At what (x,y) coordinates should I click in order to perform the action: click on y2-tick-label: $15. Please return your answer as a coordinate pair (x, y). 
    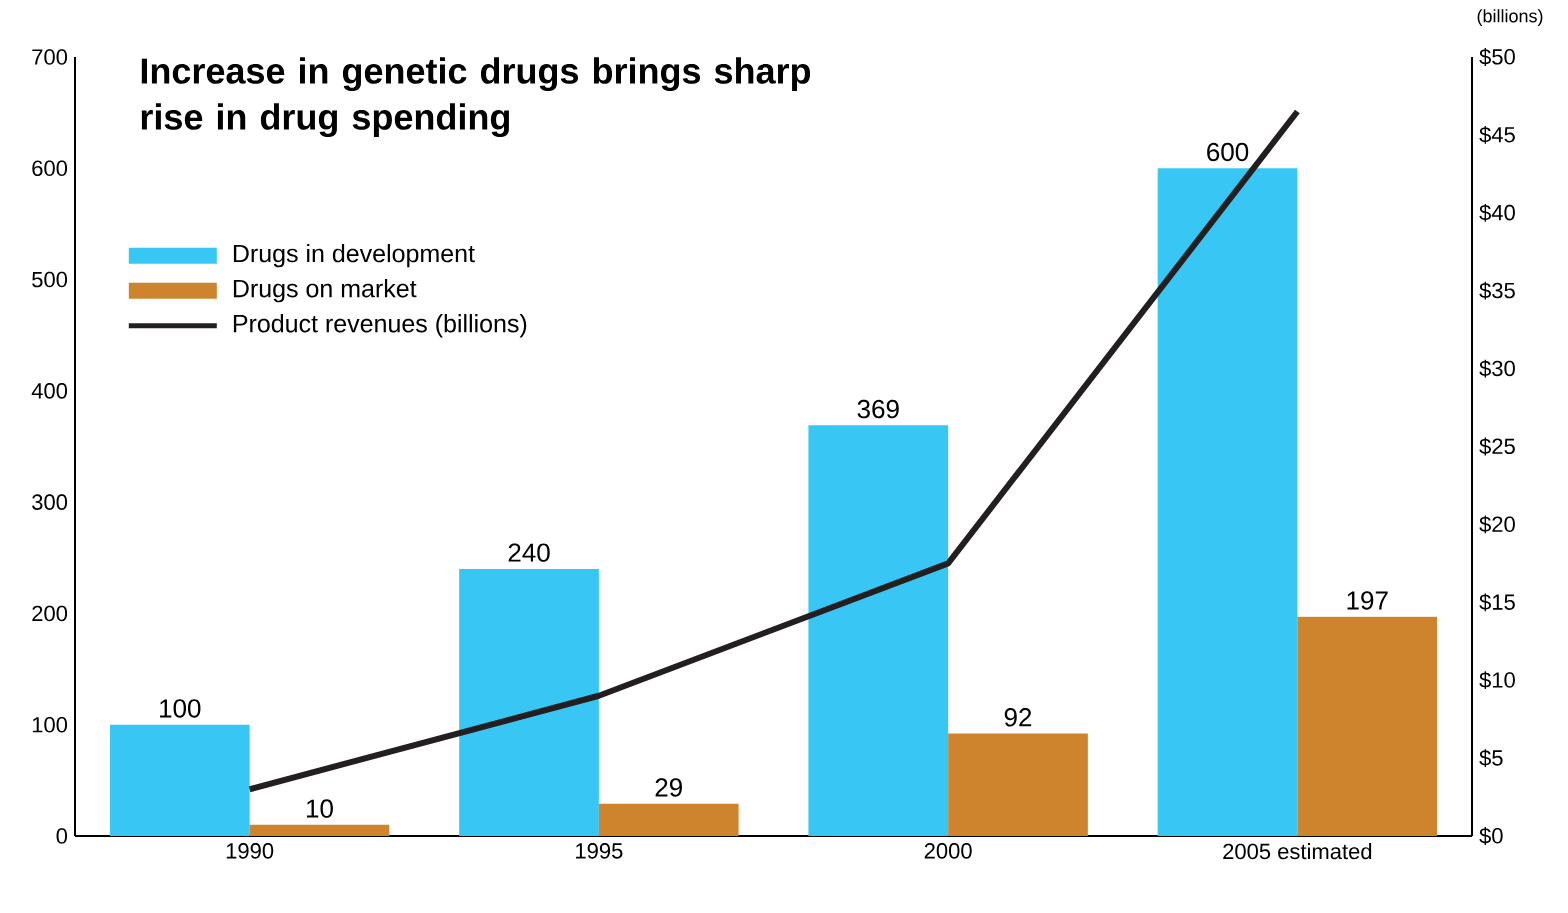
    Looking at the image, I should click on (1497, 602).